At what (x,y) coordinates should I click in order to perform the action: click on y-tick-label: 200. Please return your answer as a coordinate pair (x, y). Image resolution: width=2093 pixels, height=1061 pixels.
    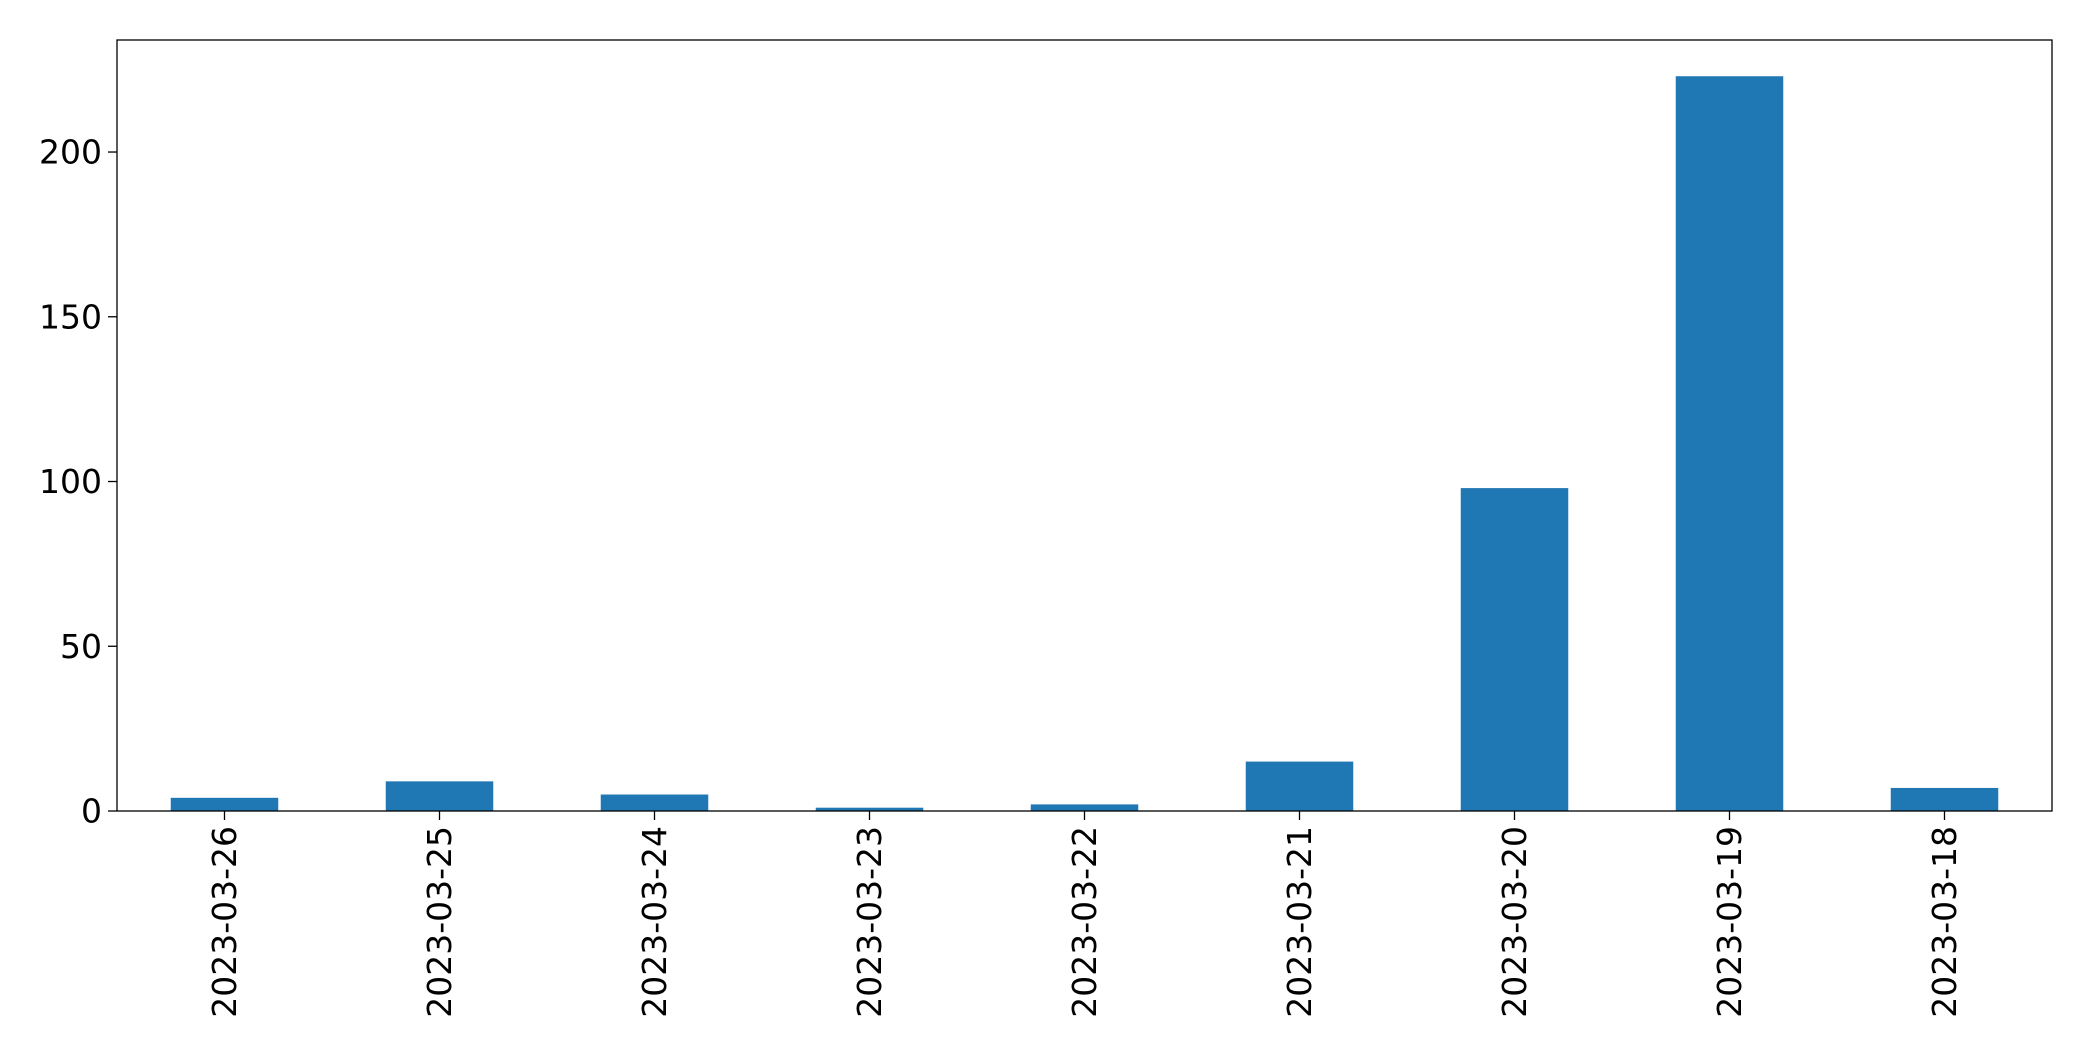
    Looking at the image, I should click on (70, 152).